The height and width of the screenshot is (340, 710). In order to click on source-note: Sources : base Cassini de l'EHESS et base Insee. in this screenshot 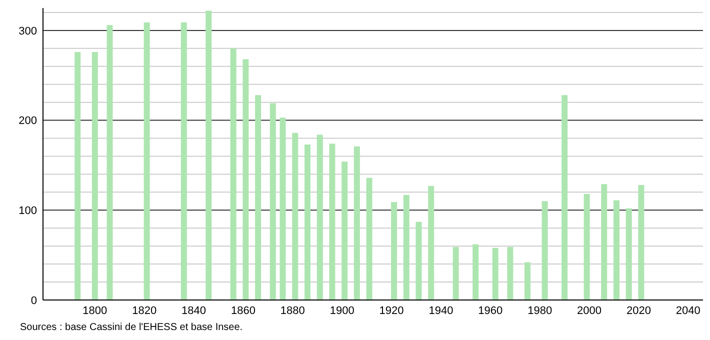, I will do `click(131, 327)`.